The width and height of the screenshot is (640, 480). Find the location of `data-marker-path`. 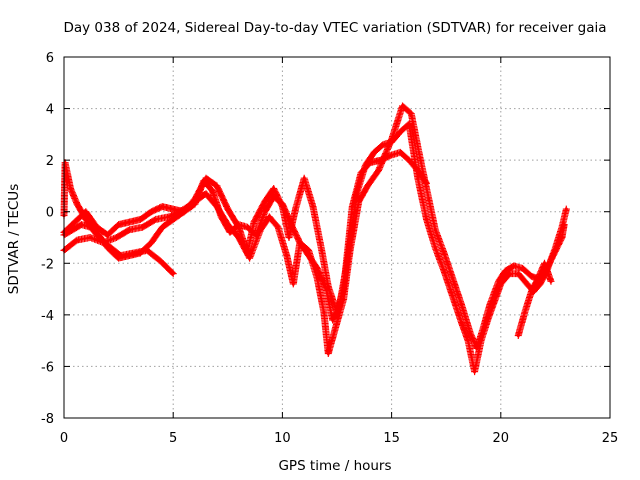

data-marker-path is located at coordinates (534, 299).